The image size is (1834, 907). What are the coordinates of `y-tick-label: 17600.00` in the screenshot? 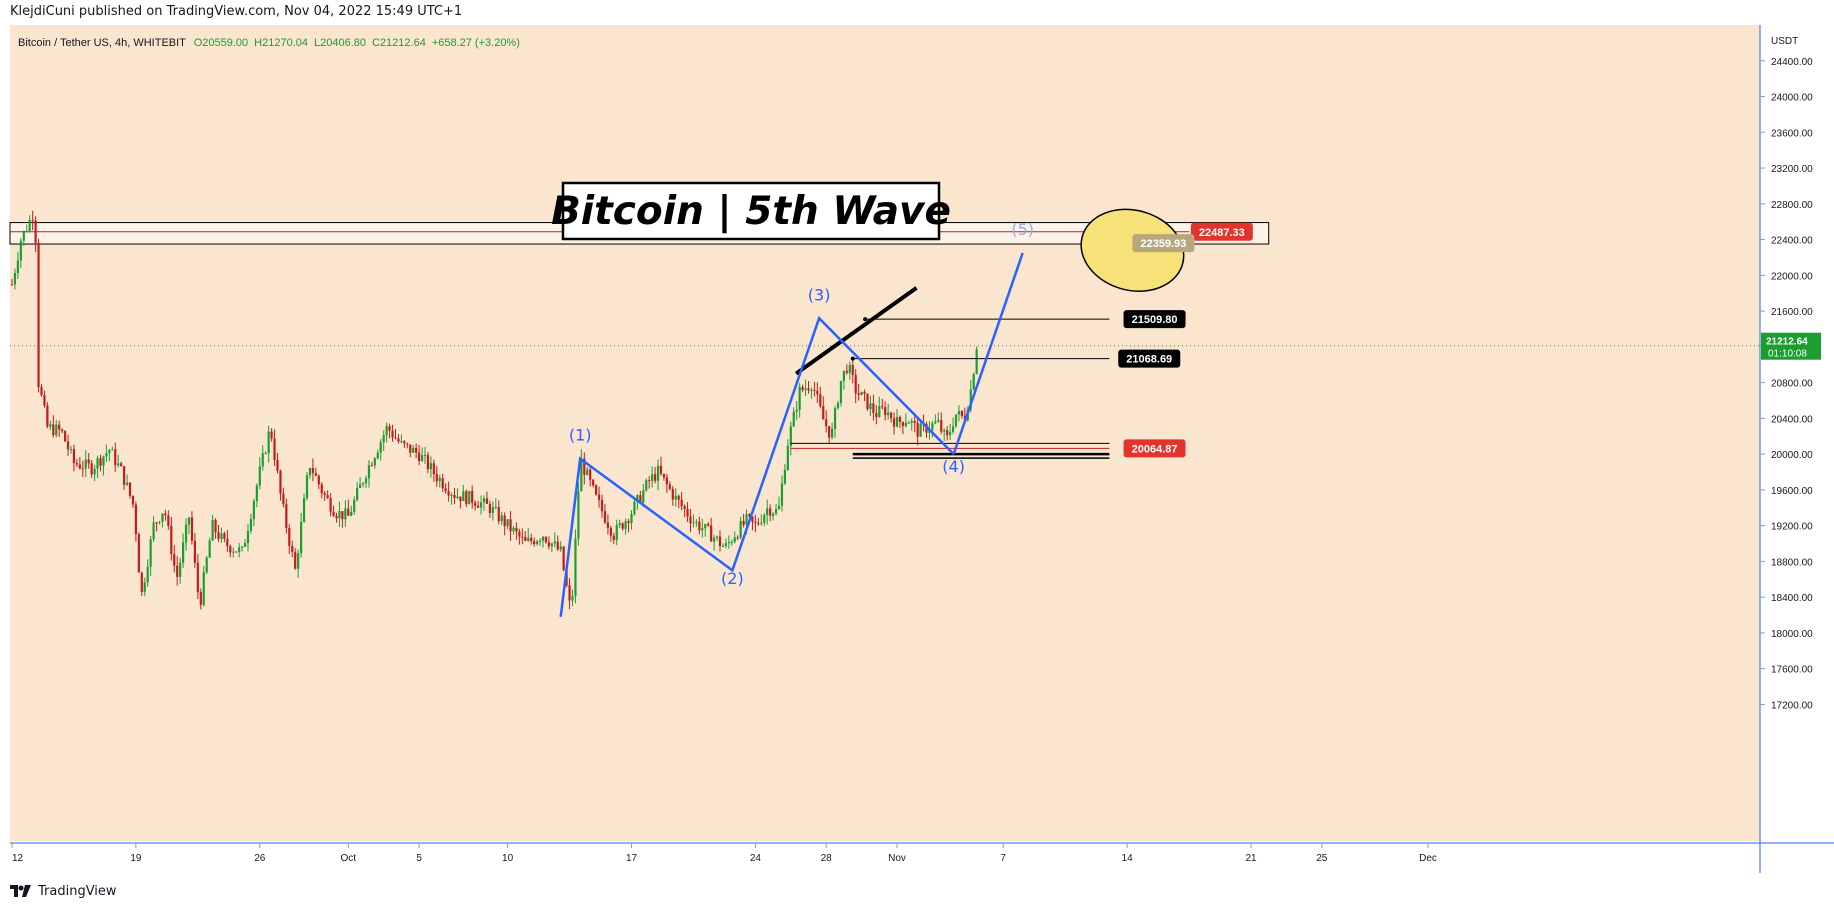 It's located at (1792, 670).